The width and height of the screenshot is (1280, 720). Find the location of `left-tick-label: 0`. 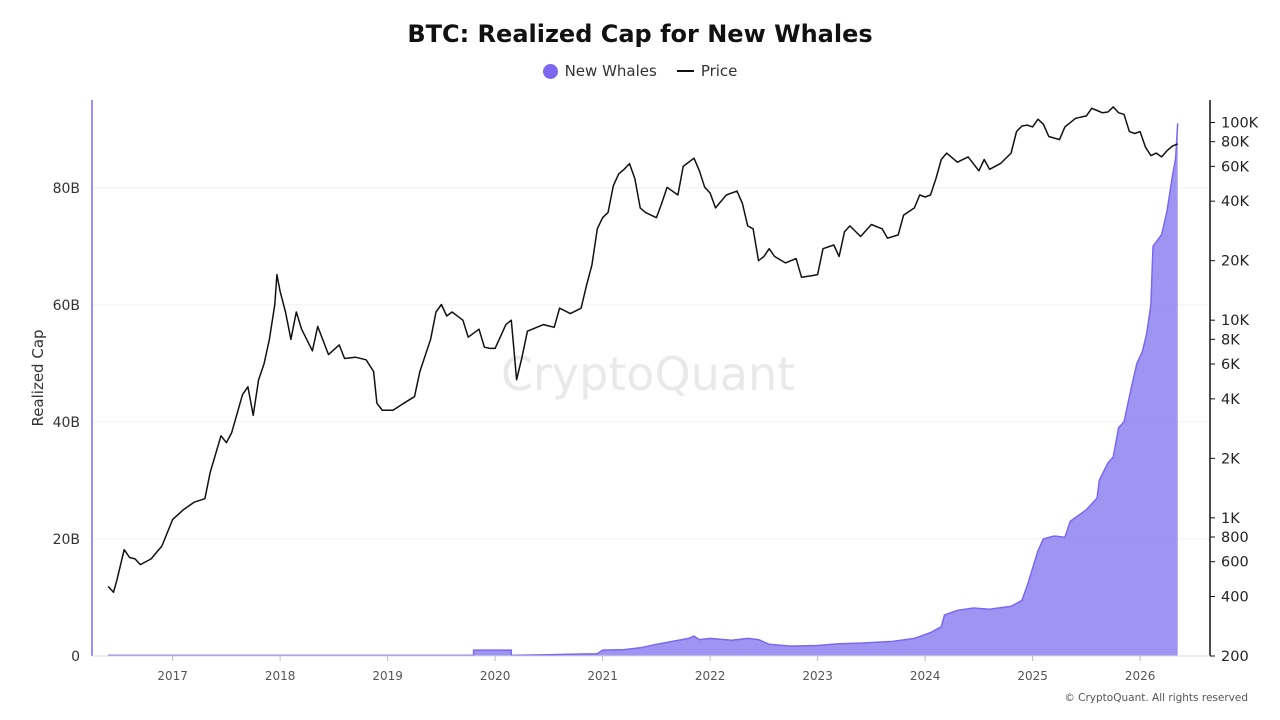

left-tick-label: 0 is located at coordinates (75, 657).